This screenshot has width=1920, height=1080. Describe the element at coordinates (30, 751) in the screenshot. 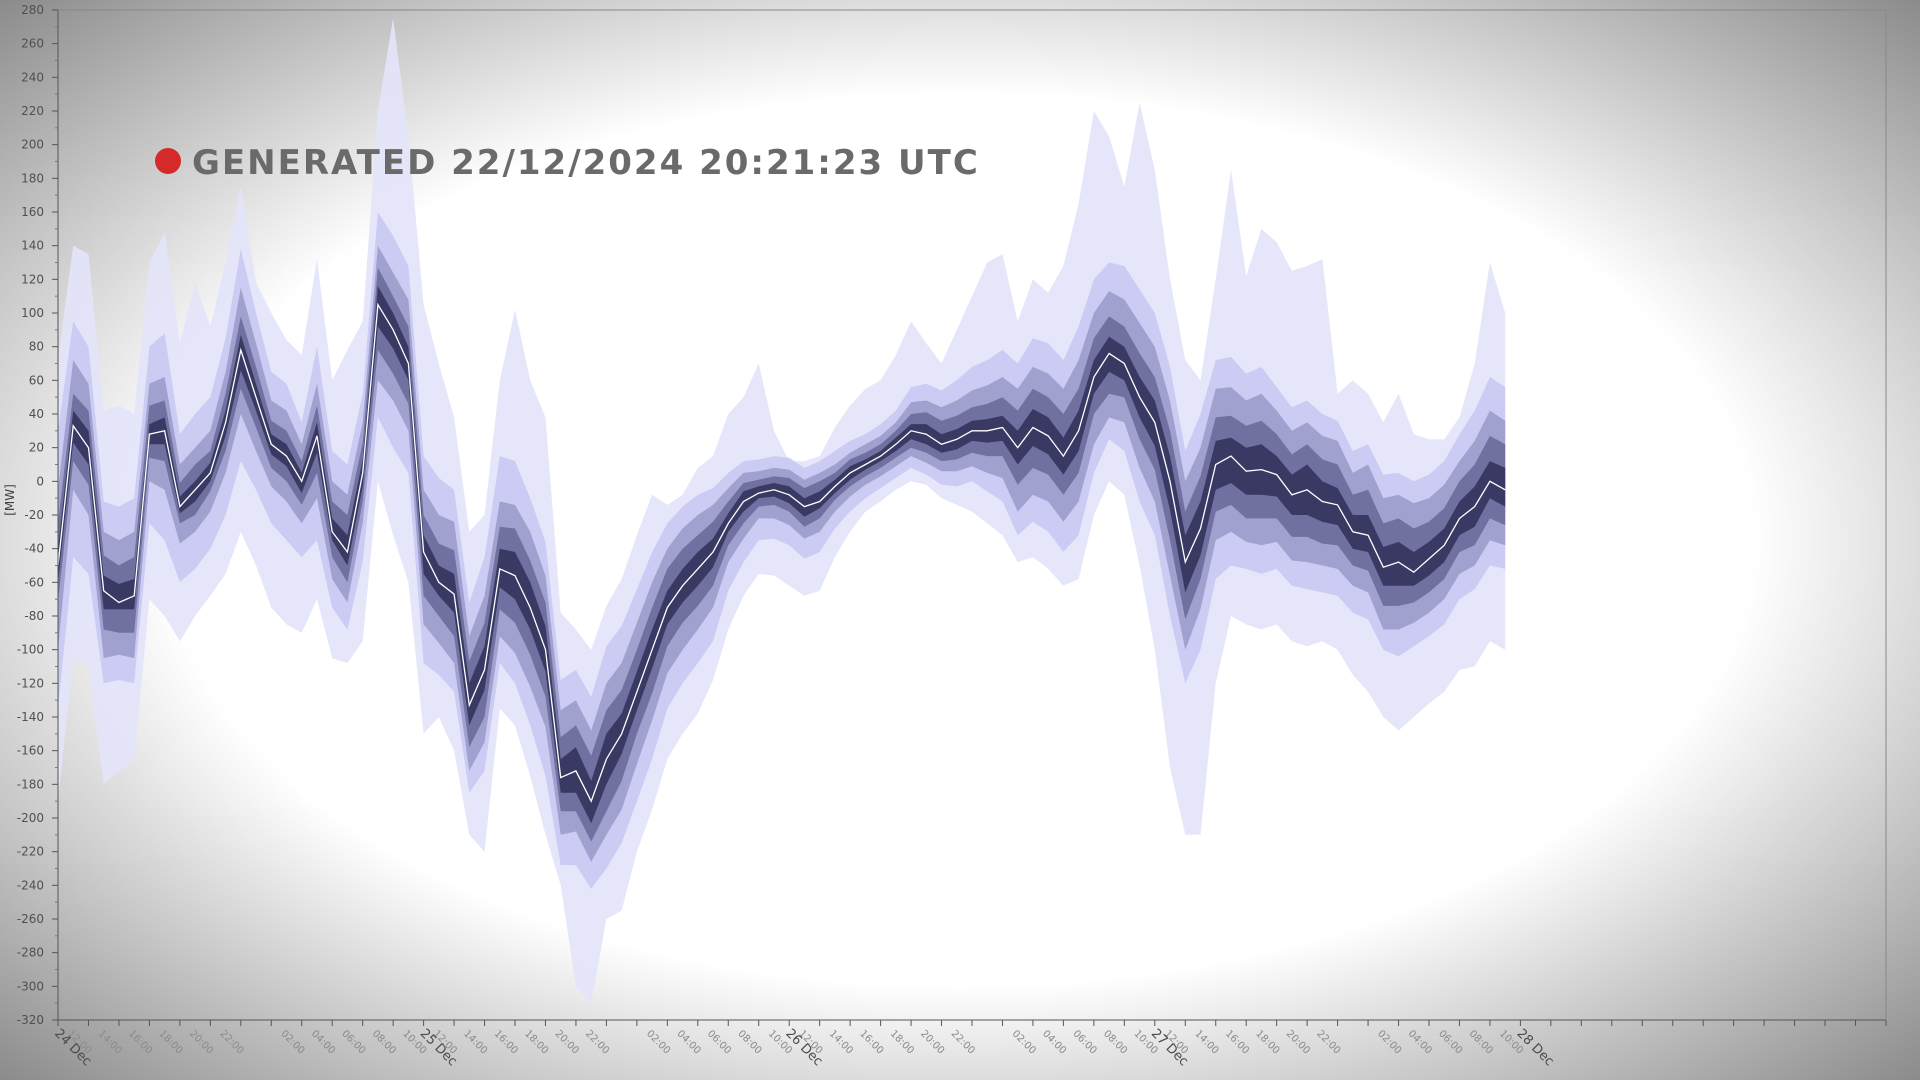

I see `y-tick-label: -160` at that location.